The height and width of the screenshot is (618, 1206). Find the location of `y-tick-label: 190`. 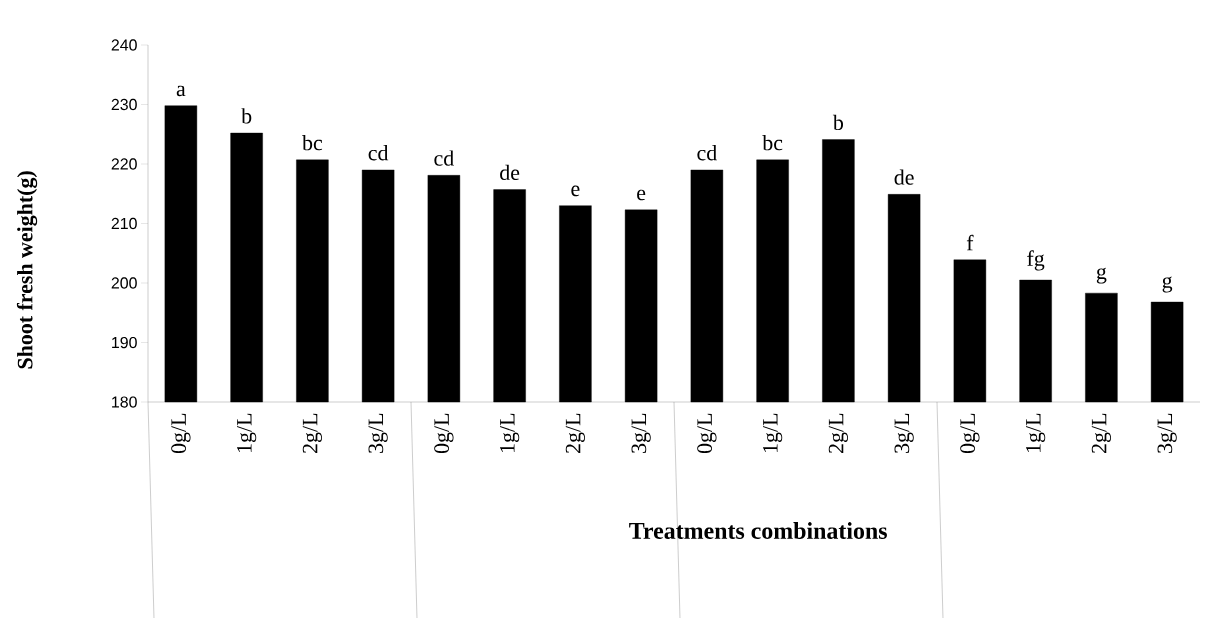

y-tick-label: 190 is located at coordinates (124, 342).